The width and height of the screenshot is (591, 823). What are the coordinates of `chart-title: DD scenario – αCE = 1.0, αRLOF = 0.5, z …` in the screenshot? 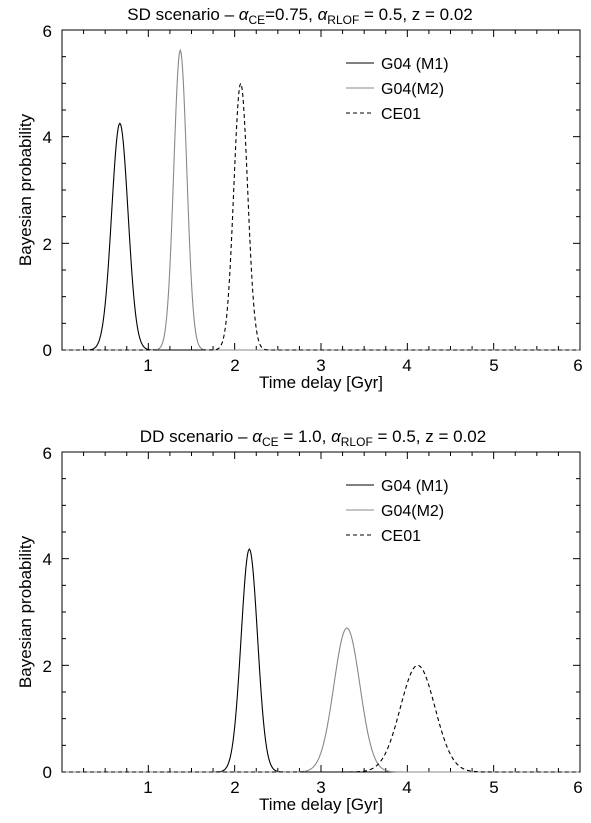 It's located at (313, 438).